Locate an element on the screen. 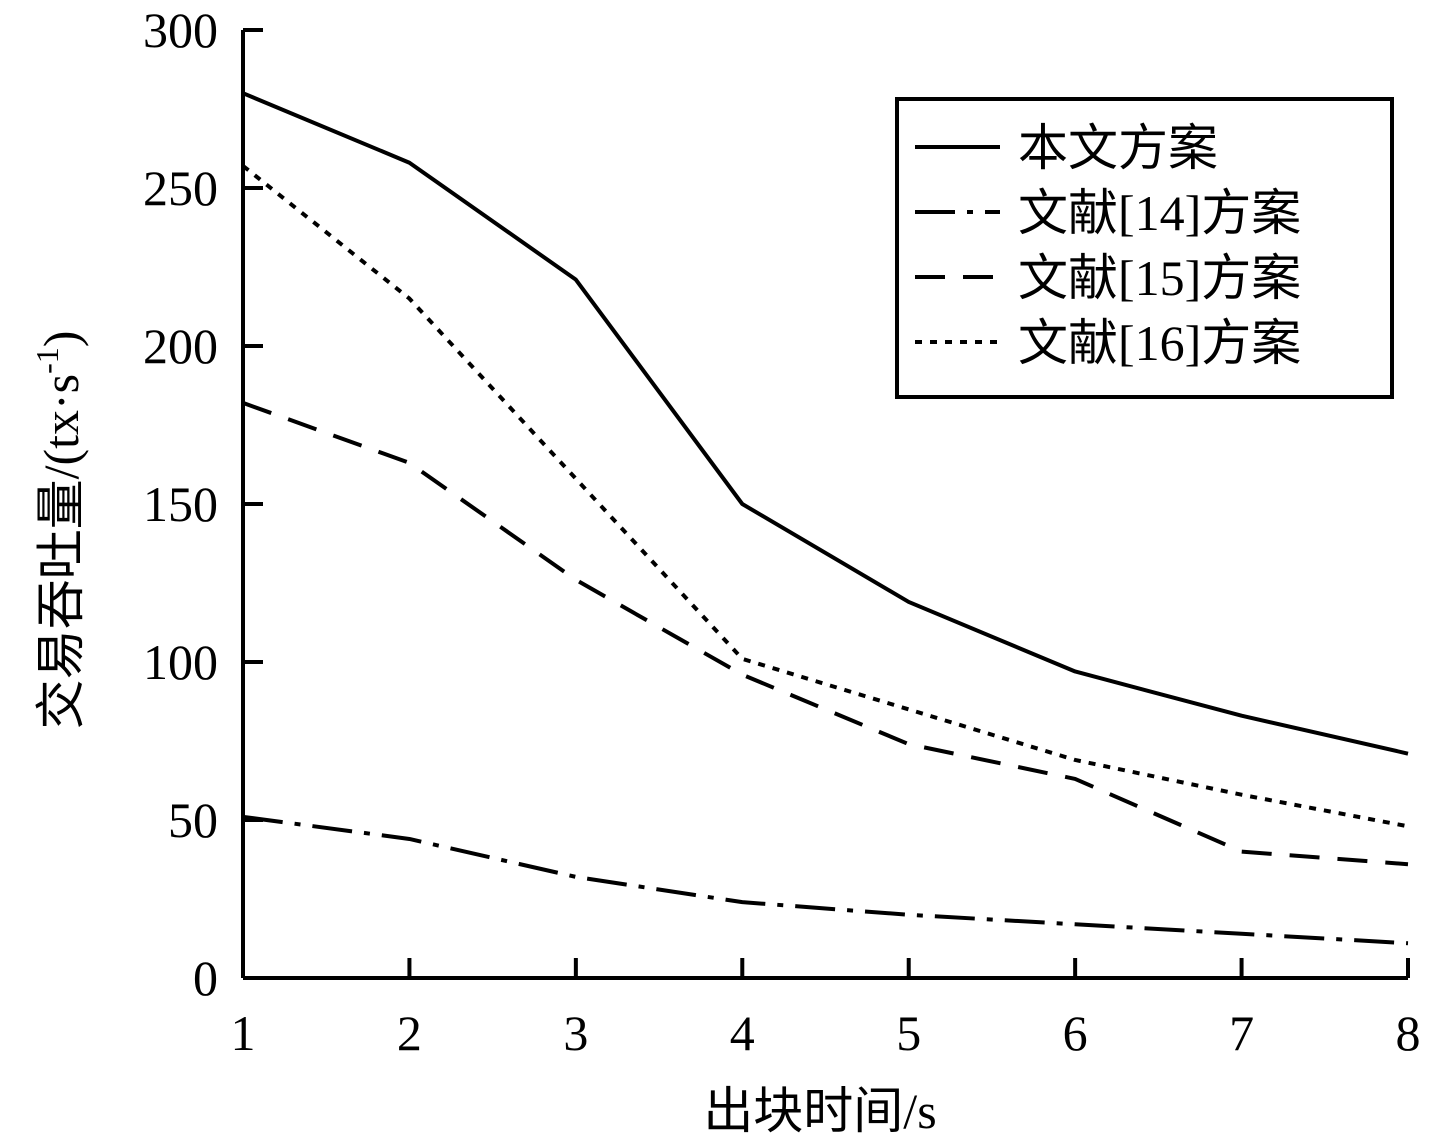 The height and width of the screenshot is (1148, 1440). x-axis-title: 出块时间/s is located at coordinates (819, 1111).